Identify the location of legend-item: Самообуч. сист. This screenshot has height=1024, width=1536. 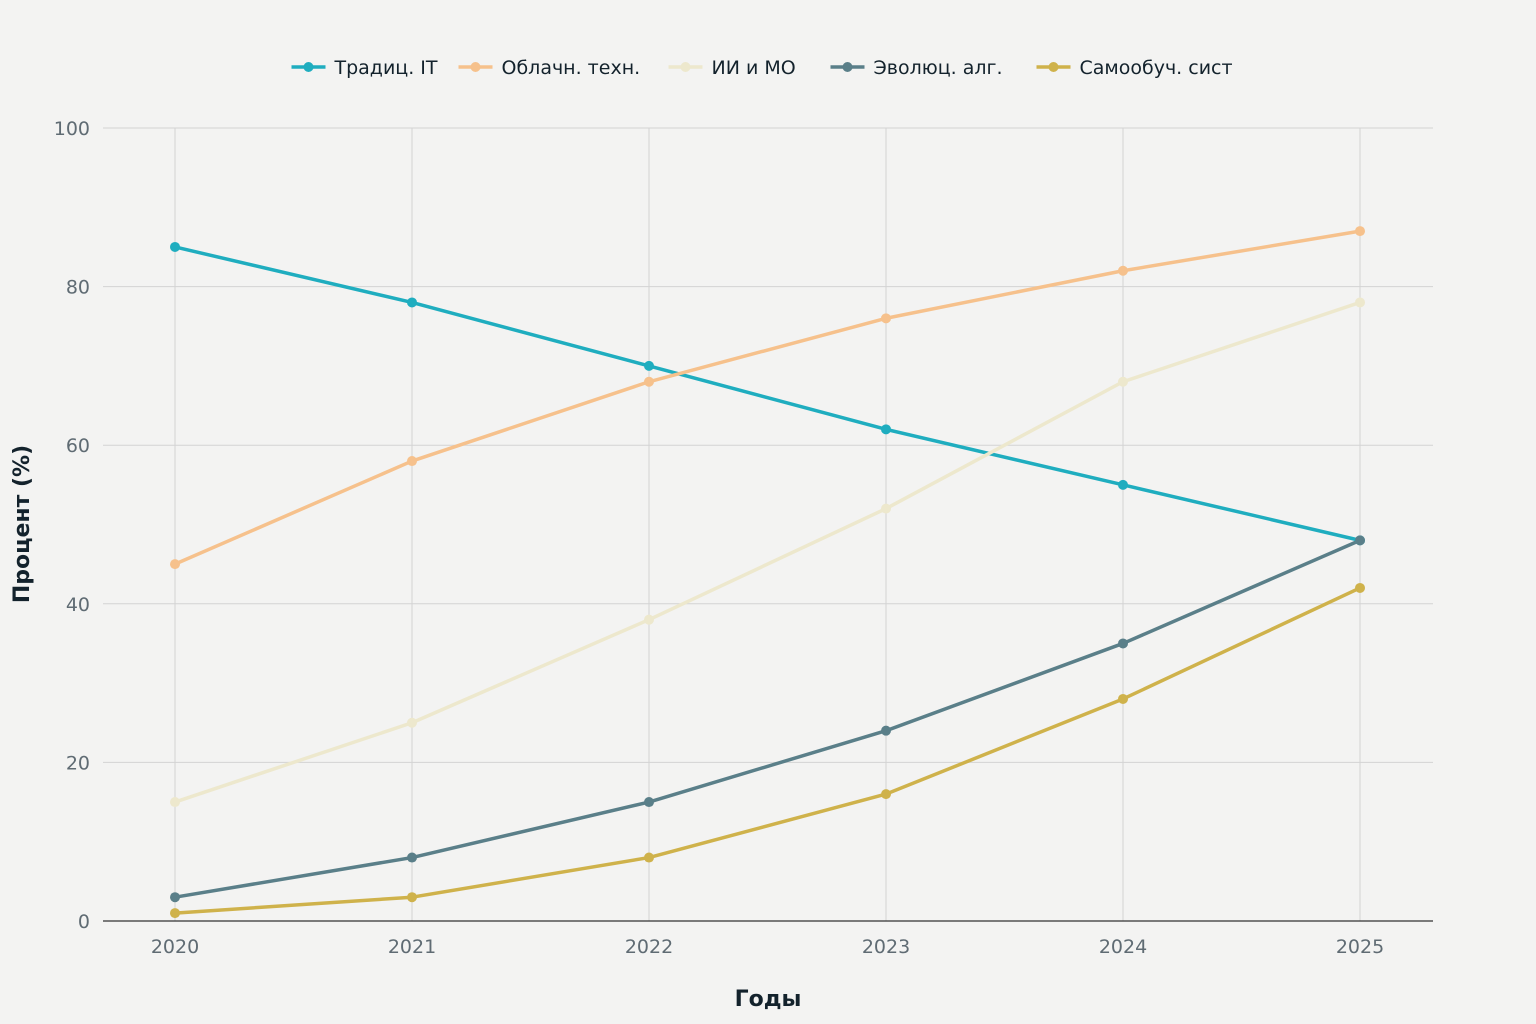
(1134, 68).